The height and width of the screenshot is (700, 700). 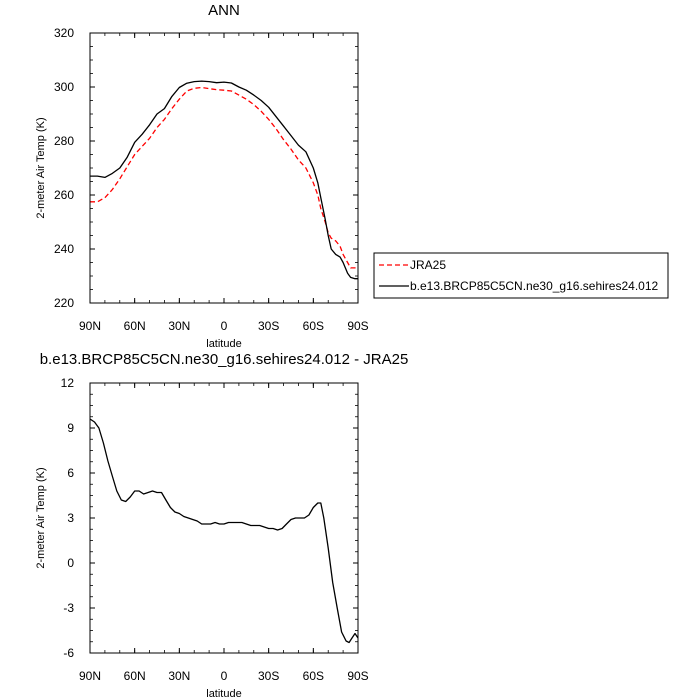 I want to click on top-series, so click(x=224, y=180).